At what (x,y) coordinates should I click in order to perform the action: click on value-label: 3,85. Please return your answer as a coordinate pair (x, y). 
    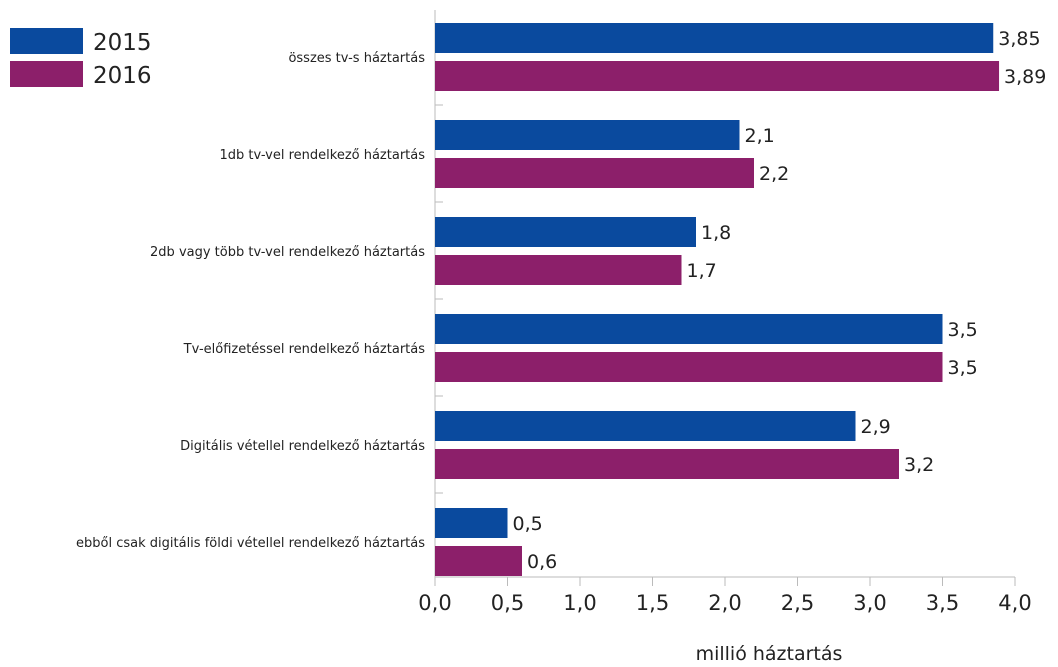
    Looking at the image, I should click on (1019, 39).